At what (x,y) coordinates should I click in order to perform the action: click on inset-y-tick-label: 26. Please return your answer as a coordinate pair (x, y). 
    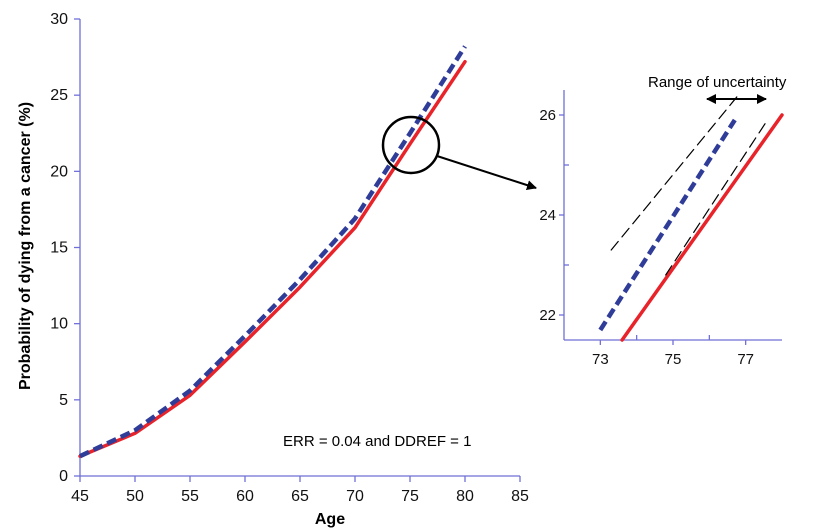
    Looking at the image, I should click on (547, 115).